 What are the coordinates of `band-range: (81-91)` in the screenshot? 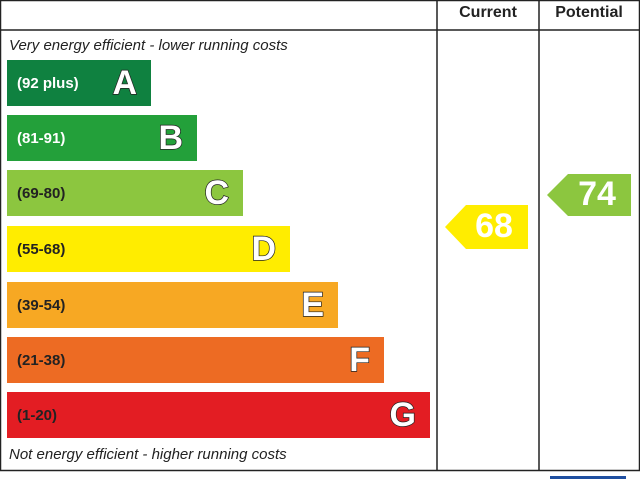 It's located at (41, 138).